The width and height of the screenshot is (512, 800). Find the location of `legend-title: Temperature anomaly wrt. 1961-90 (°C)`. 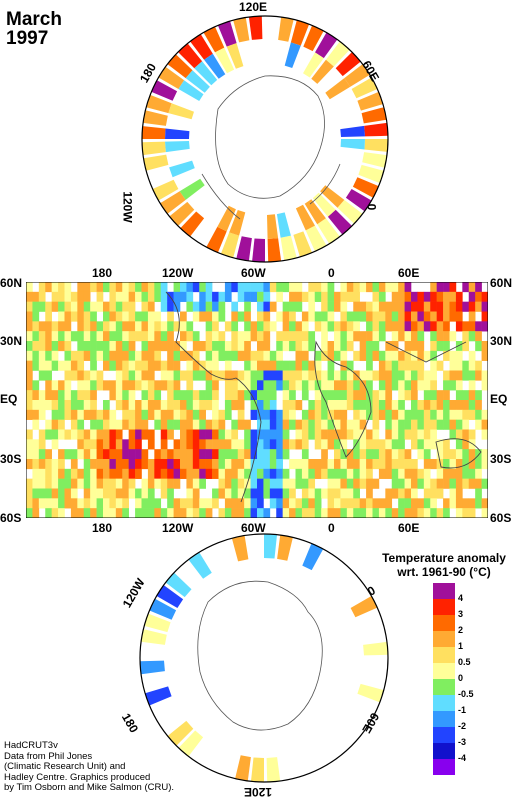

legend-title: Temperature anomaly wrt. 1961-90 (°C) is located at coordinates (444, 565).